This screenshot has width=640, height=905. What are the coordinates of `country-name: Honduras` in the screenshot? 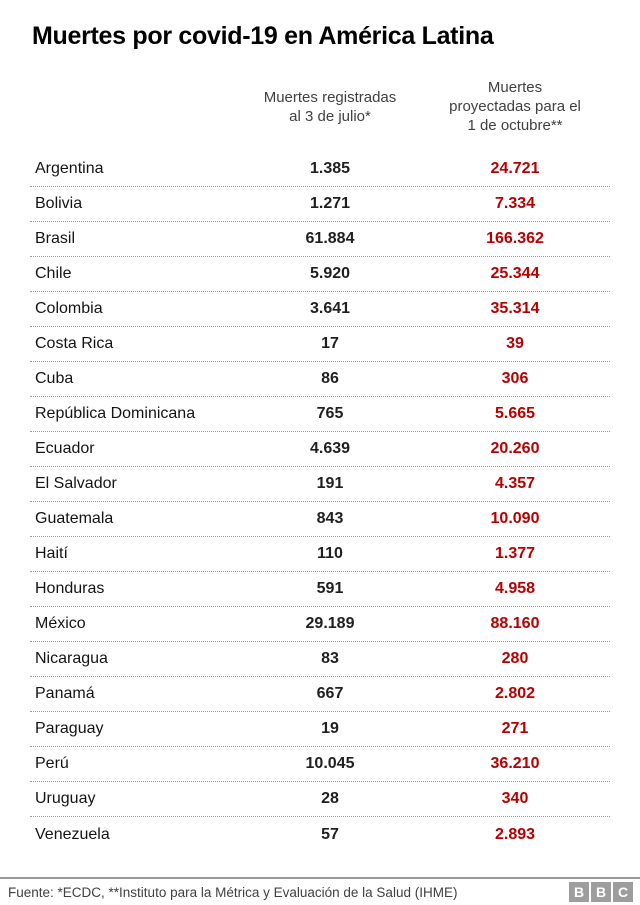 It's located at (70, 588).